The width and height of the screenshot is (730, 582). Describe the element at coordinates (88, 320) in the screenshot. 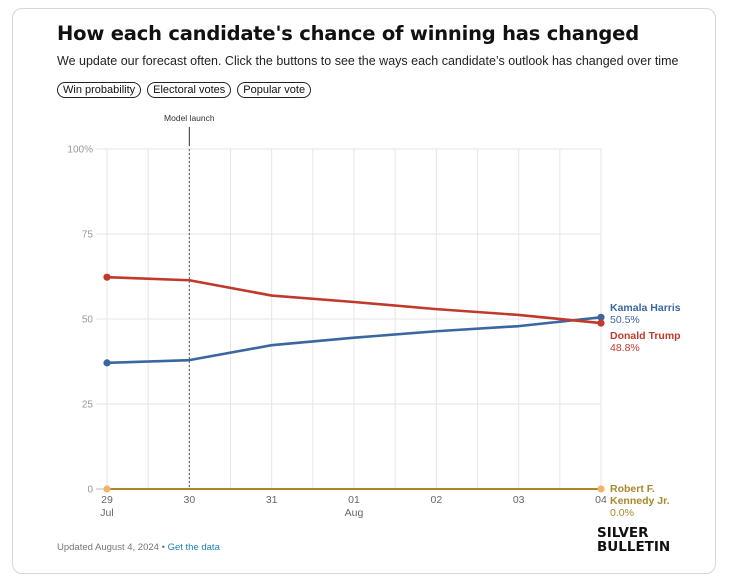

I see `y-tick-label: 50` at that location.